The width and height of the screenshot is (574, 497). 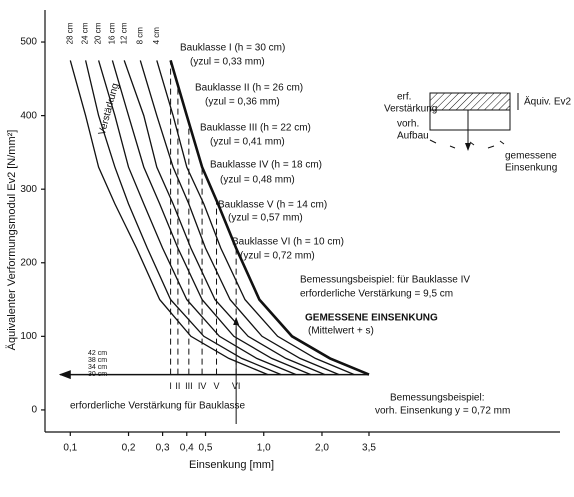 I want to click on hatched-layer, so click(x=470, y=101).